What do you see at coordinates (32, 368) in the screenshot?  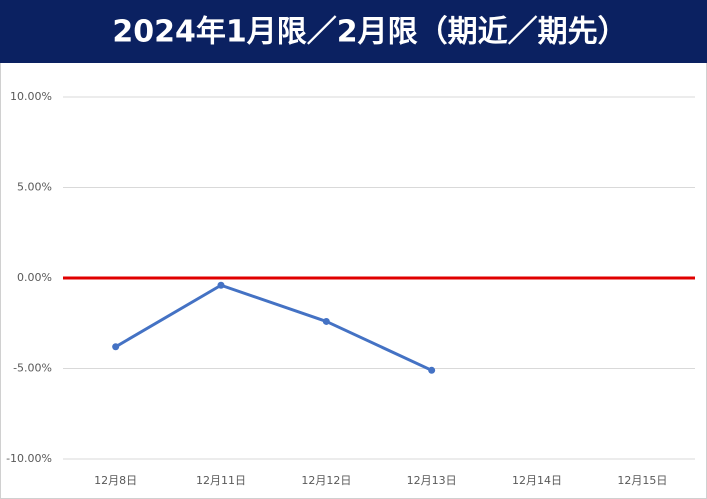 I see `y-tick-label: -5.00%` at bounding box center [32, 368].